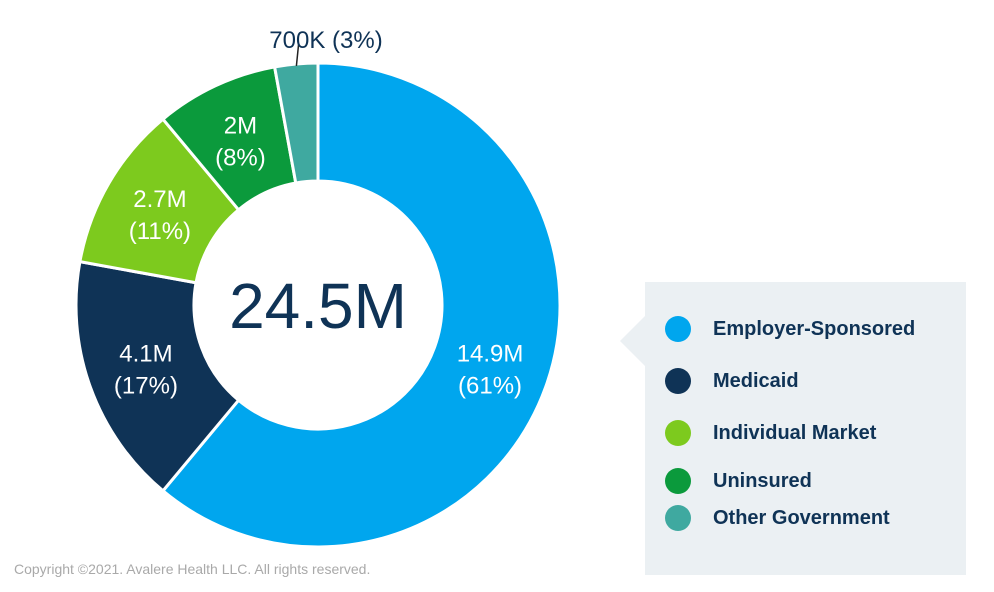 The width and height of the screenshot is (994, 592). I want to click on legend-swatch-other-government, so click(678, 518).